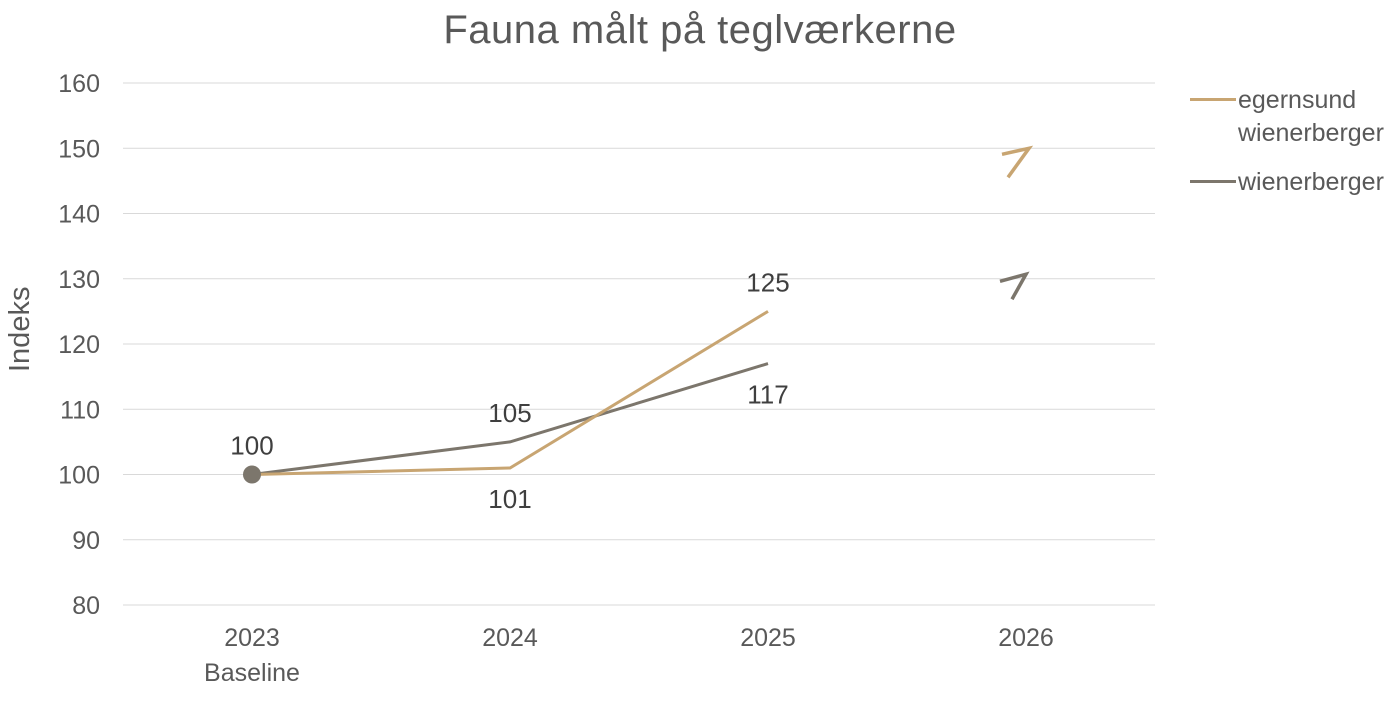 Image resolution: width=1400 pixels, height=704 pixels. I want to click on trend-arrow-chevron, so click(1014, 286).